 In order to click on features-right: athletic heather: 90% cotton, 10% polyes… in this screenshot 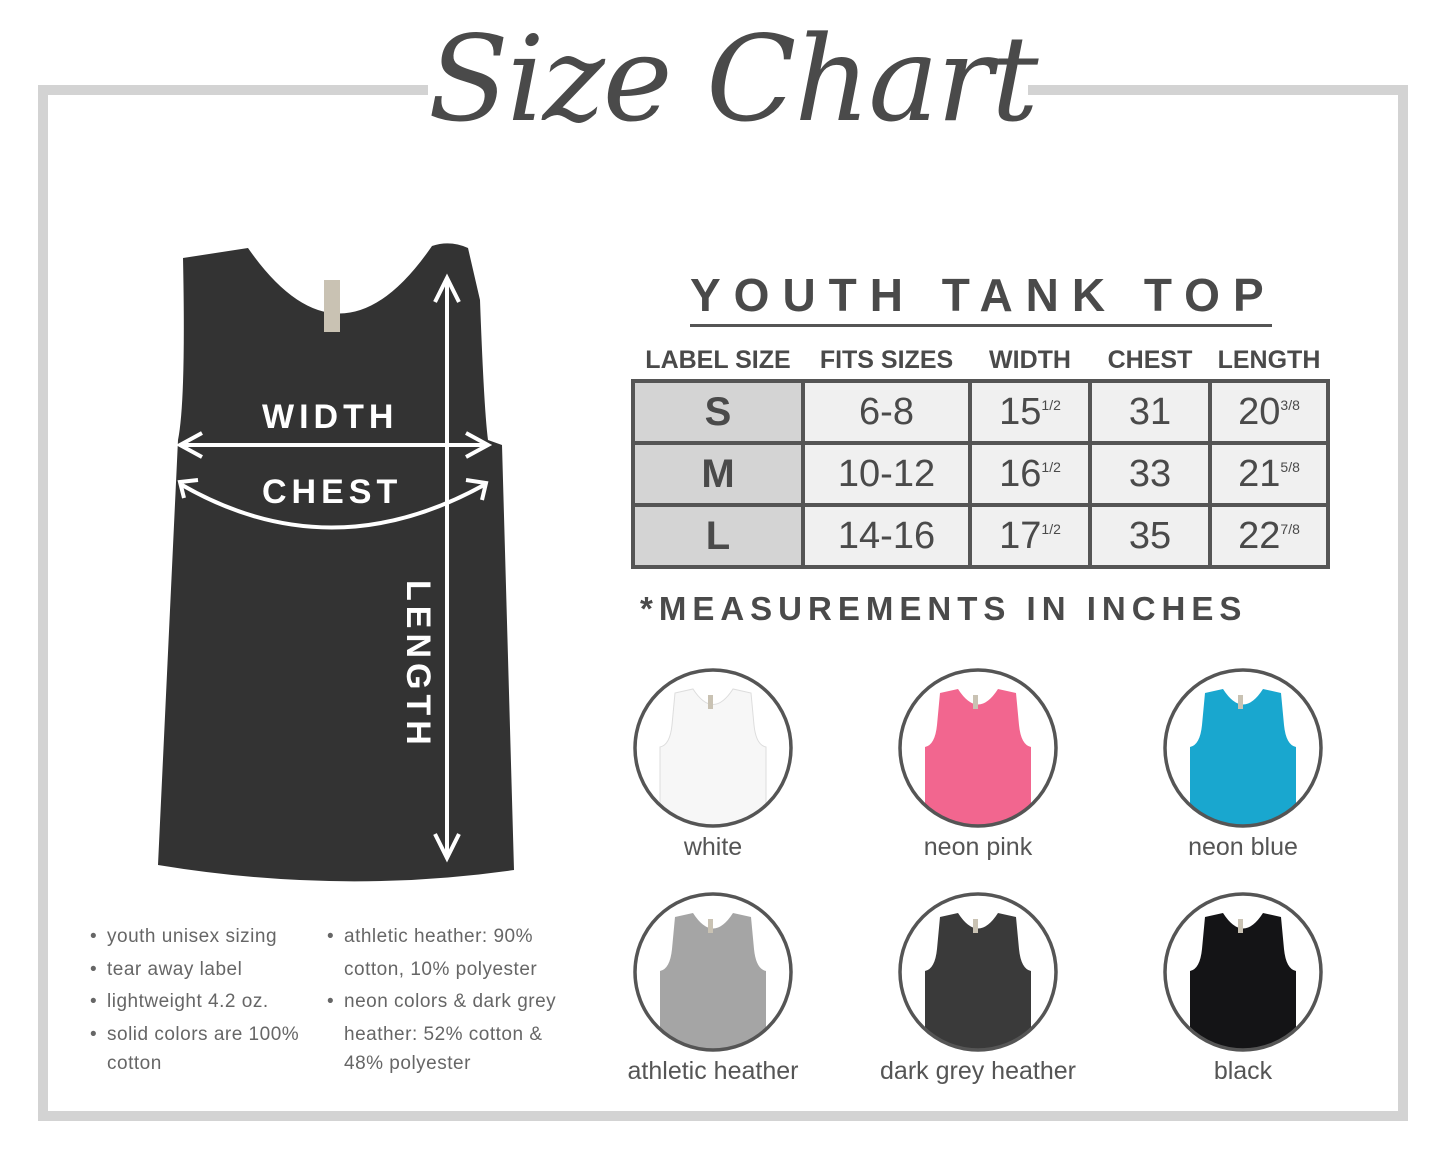, I will do `click(441, 999)`.